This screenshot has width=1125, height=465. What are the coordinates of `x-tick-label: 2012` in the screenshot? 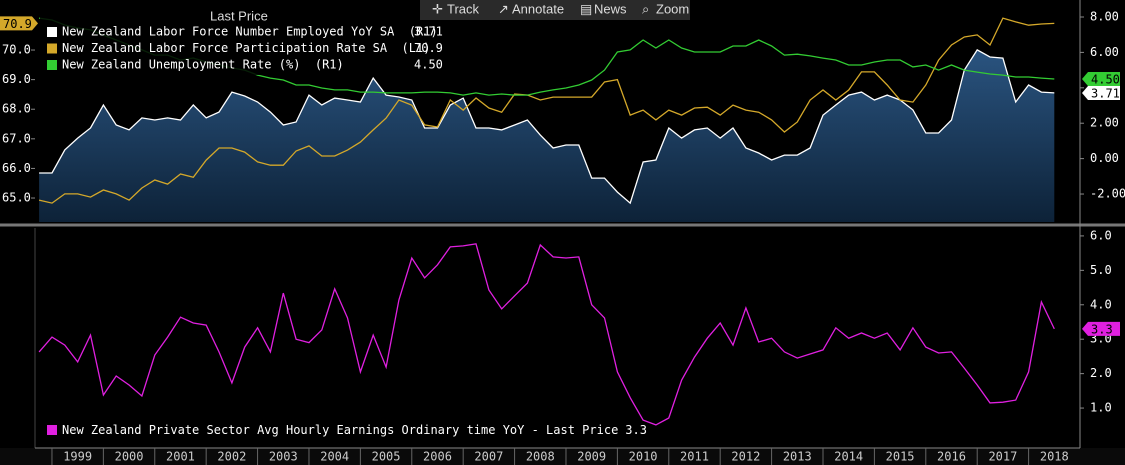 It's located at (745, 457).